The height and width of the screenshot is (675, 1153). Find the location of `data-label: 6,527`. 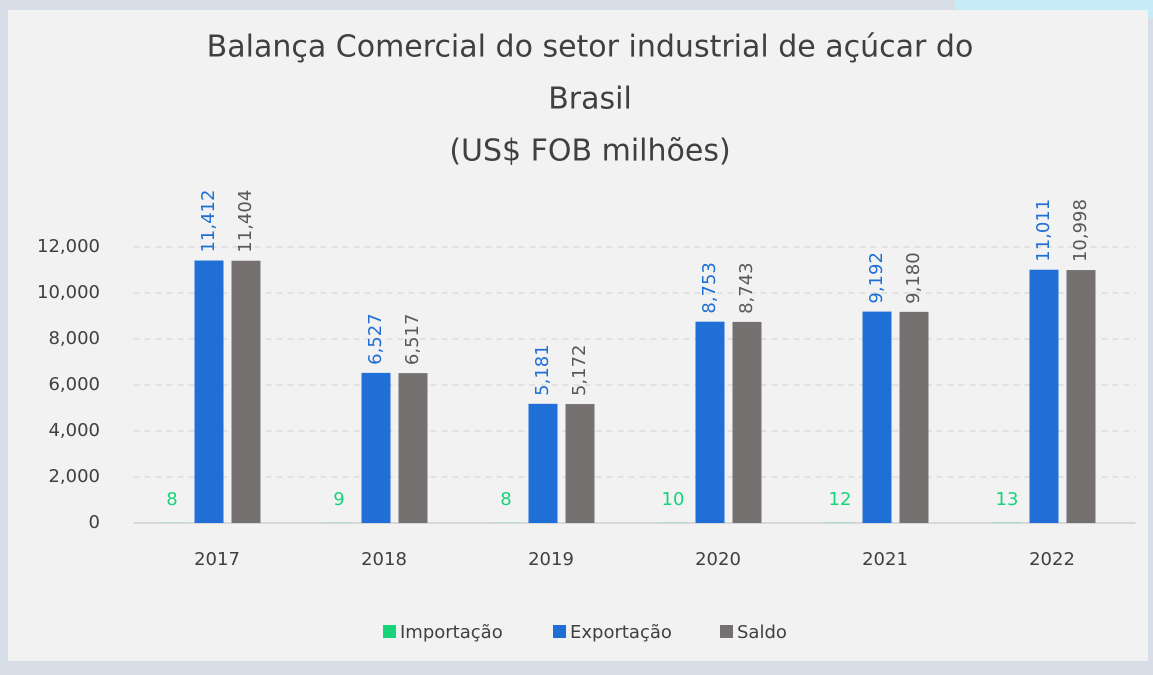

data-label: 6,527 is located at coordinates (375, 339).